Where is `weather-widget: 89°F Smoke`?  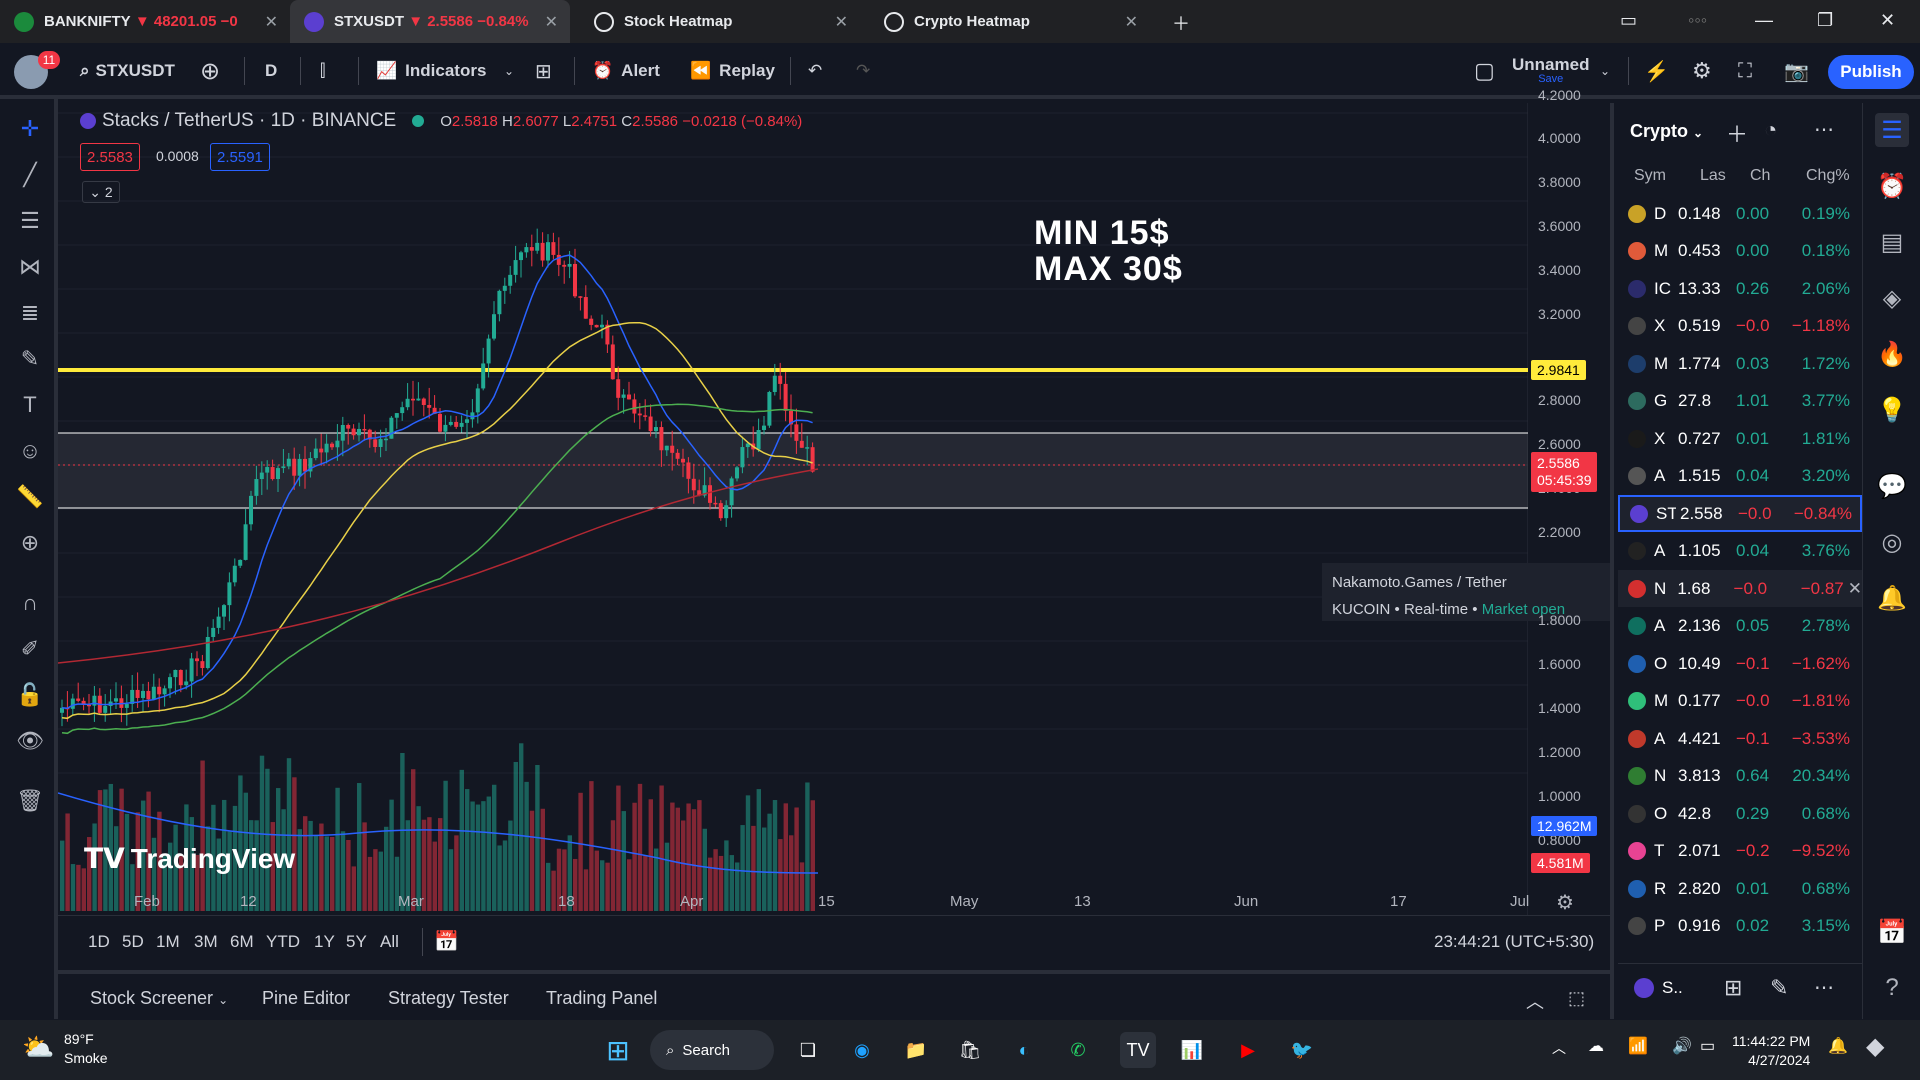
weather-widget: 89°F Smoke is located at coordinates (86, 1049).